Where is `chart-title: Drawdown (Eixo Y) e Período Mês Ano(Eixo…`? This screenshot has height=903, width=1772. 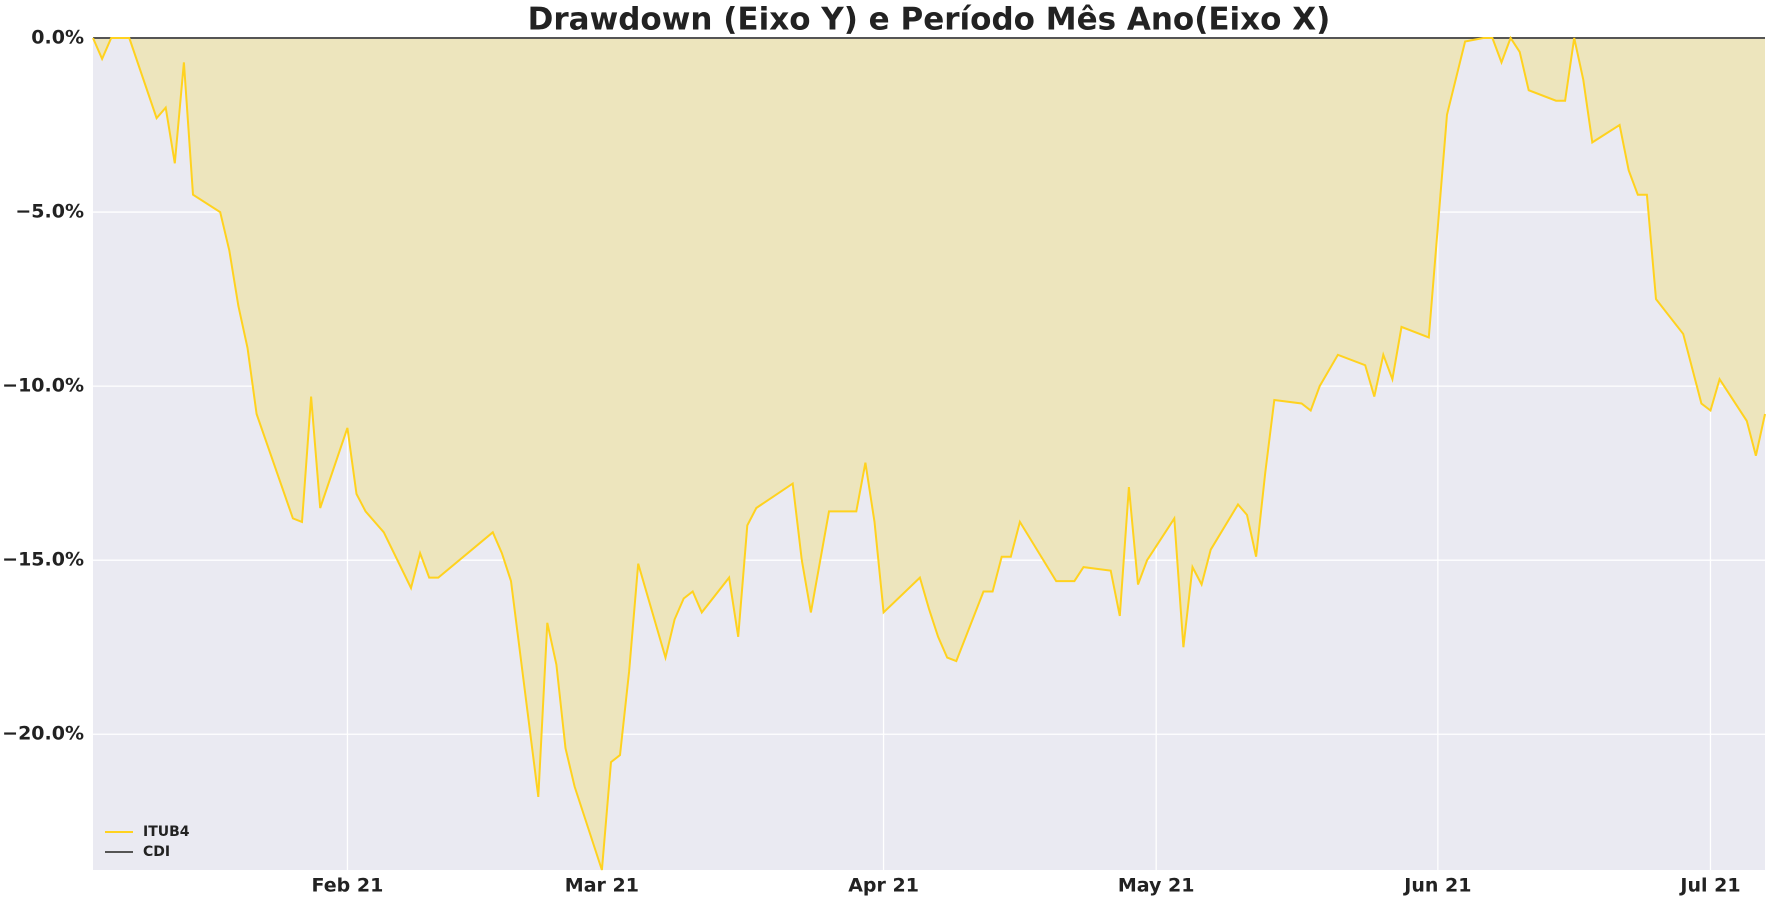 chart-title: Drawdown (Eixo Y) e Período Mês Ano(Eixo… is located at coordinates (929, 20).